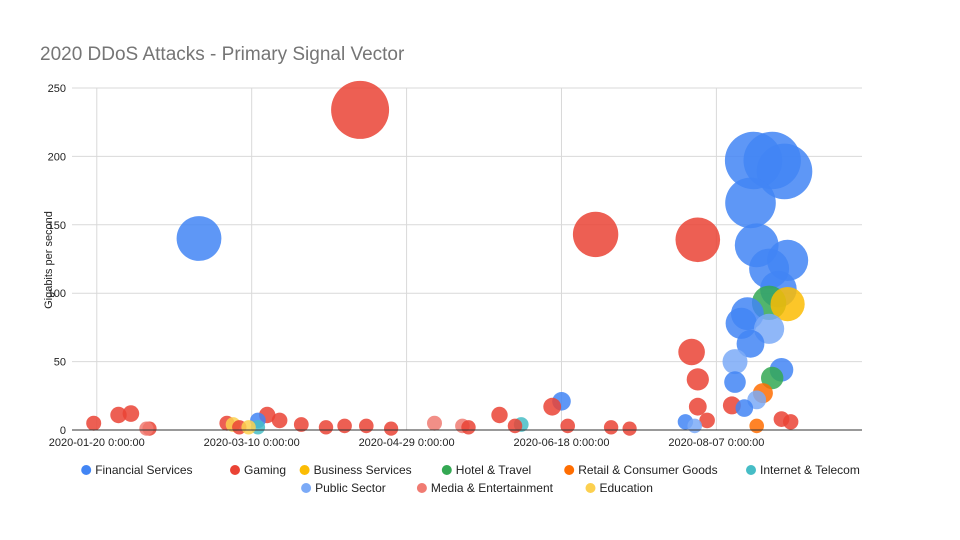 The height and width of the screenshot is (540, 960). Describe the element at coordinates (590, 488) in the screenshot. I see `legend-marker-education` at that location.